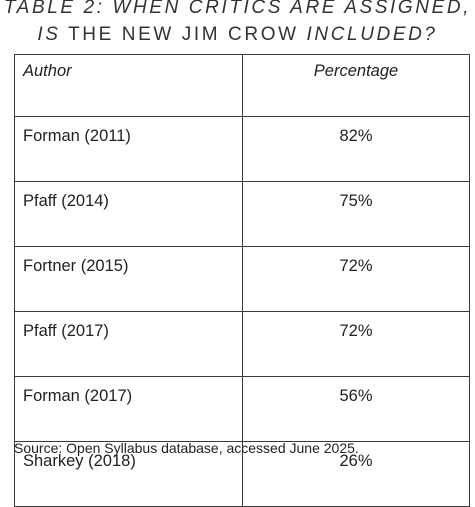 The width and height of the screenshot is (475, 507). Describe the element at coordinates (128, 344) in the screenshot. I see `author-cell: Pfaff (2017)` at that location.